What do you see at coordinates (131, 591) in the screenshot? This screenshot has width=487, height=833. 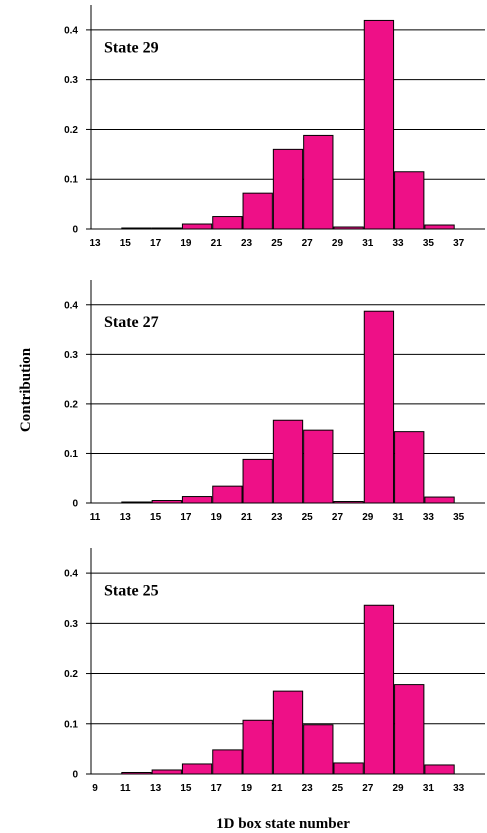 I see `panel-title: State 25` at bounding box center [131, 591].